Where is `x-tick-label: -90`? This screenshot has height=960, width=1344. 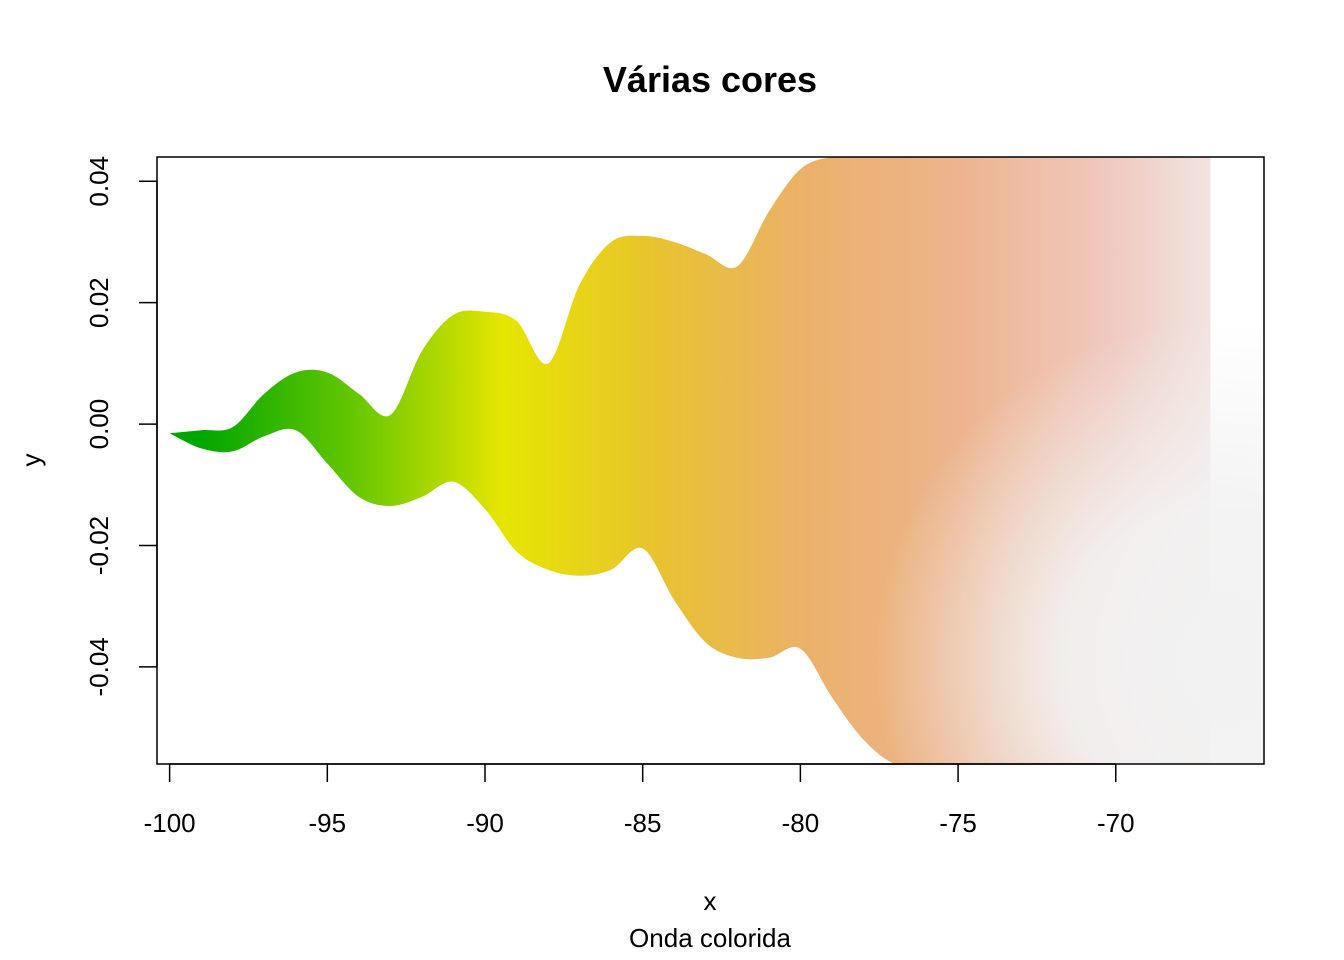
x-tick-label: -90 is located at coordinates (485, 823).